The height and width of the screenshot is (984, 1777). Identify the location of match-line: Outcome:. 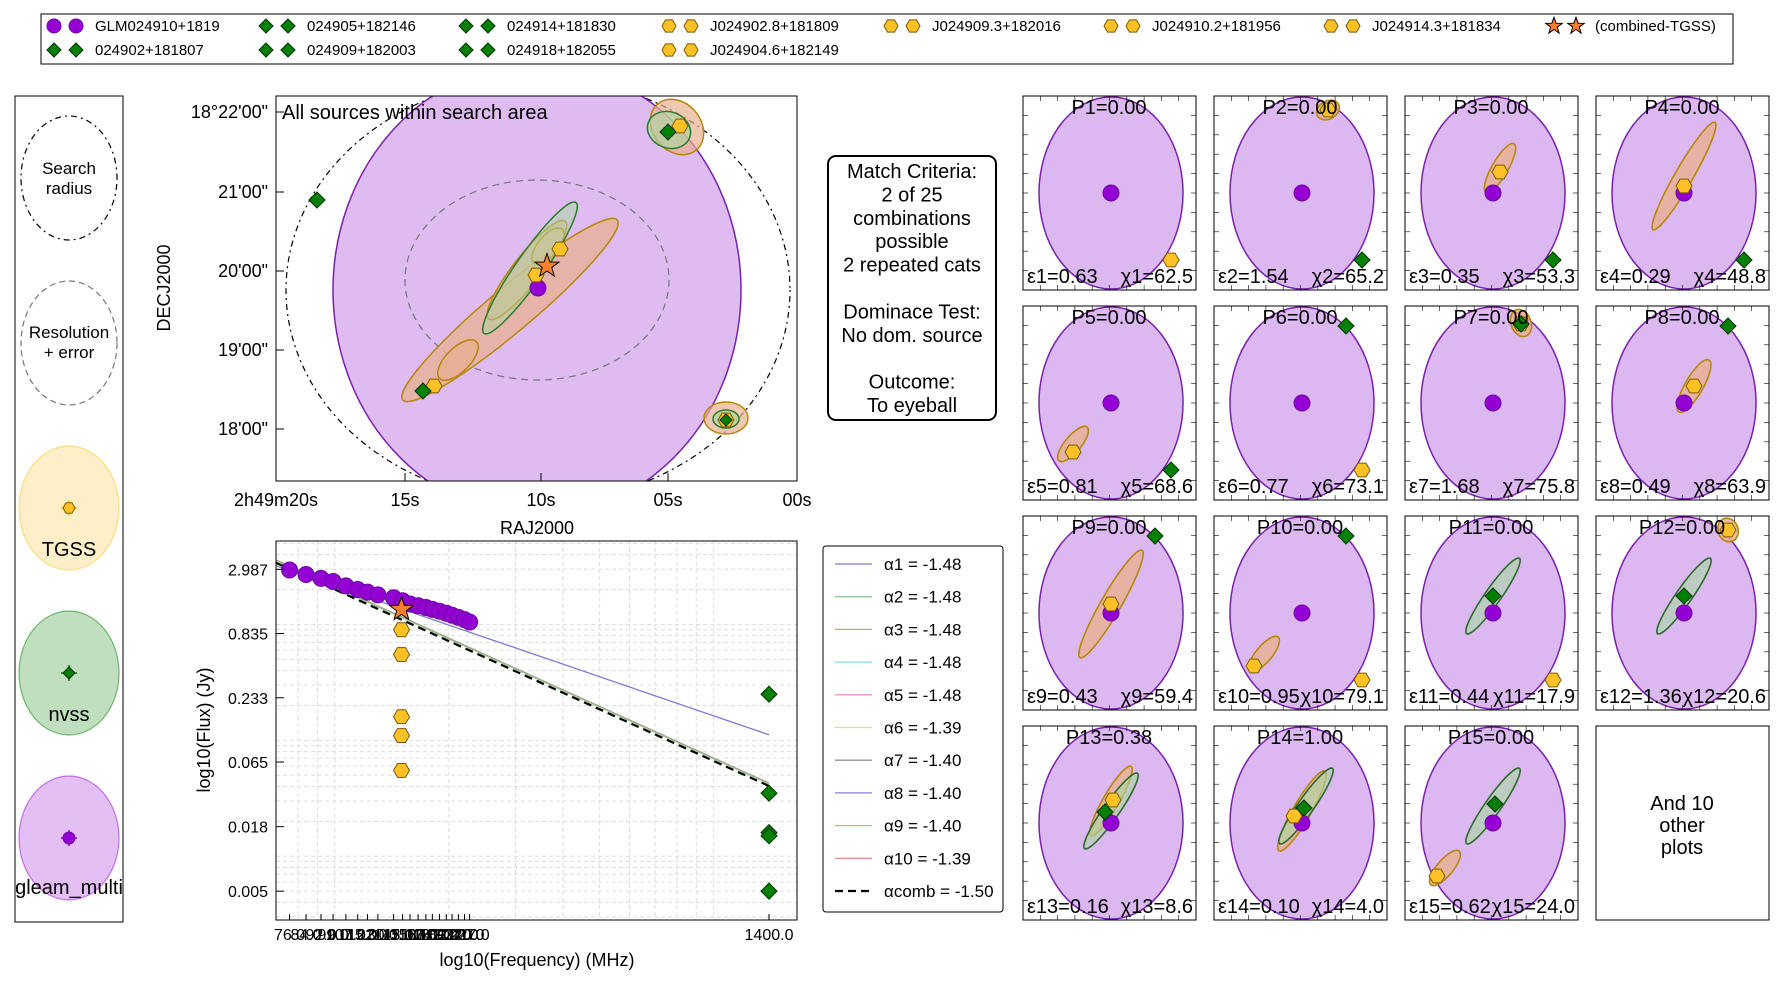
(912, 383).